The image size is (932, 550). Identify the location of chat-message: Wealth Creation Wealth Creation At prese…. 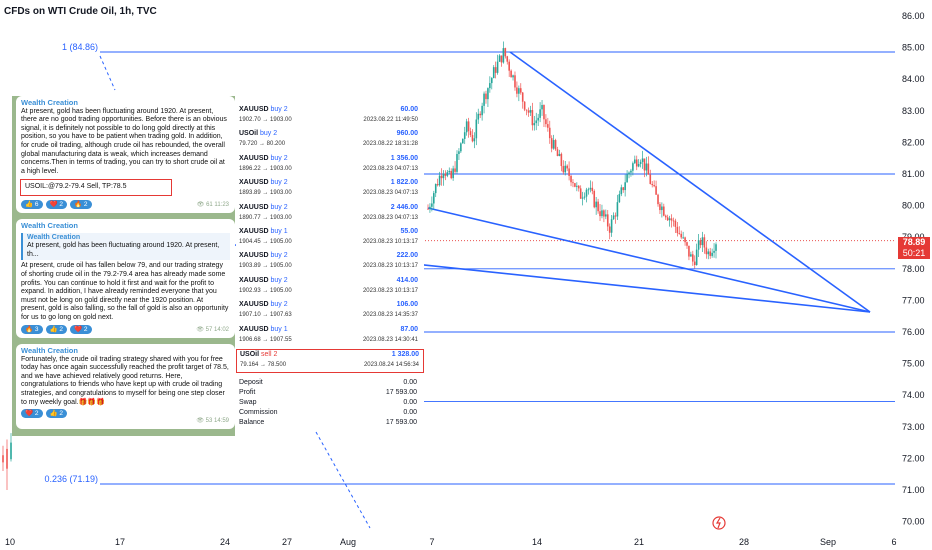
(125, 278).